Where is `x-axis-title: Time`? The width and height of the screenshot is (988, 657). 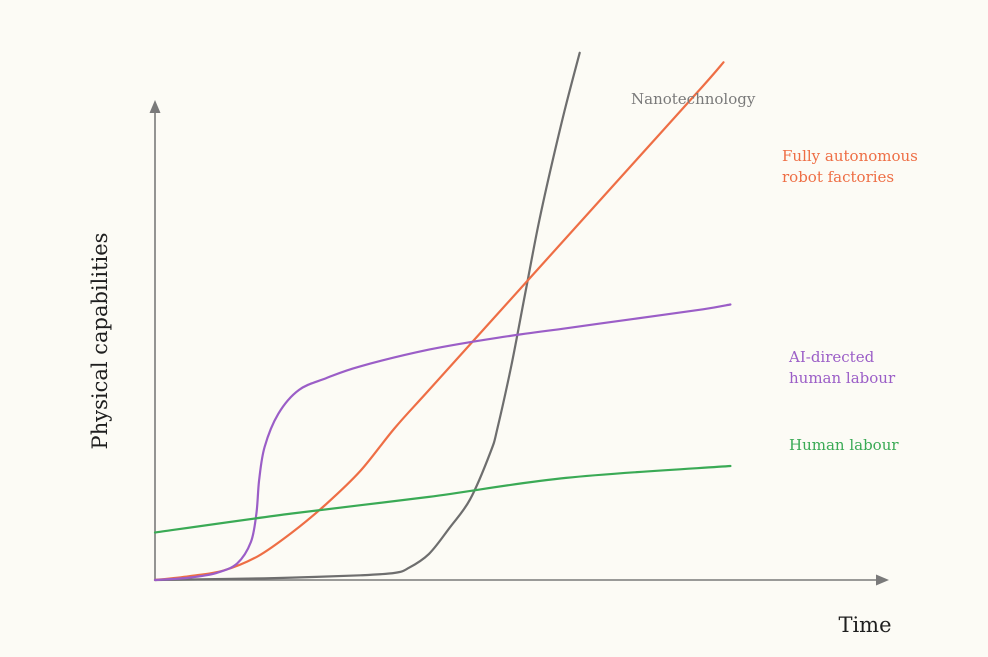 x-axis-title: Time is located at coordinates (864, 625).